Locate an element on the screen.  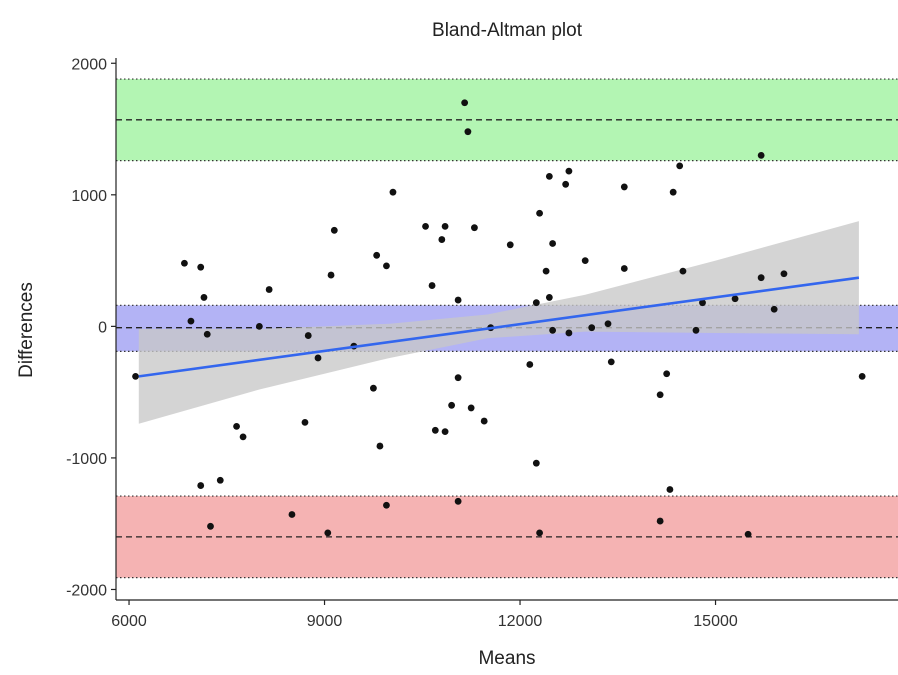
y-tick-label: 0 is located at coordinates (102, 327).